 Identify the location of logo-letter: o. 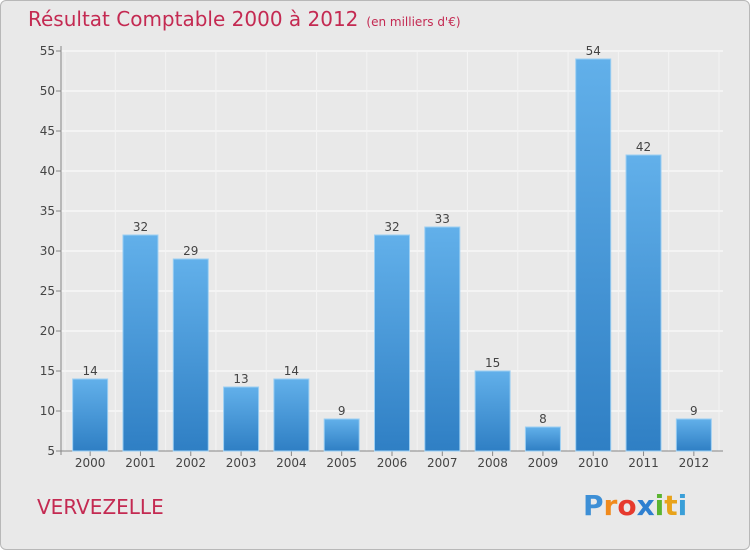
(627, 505).